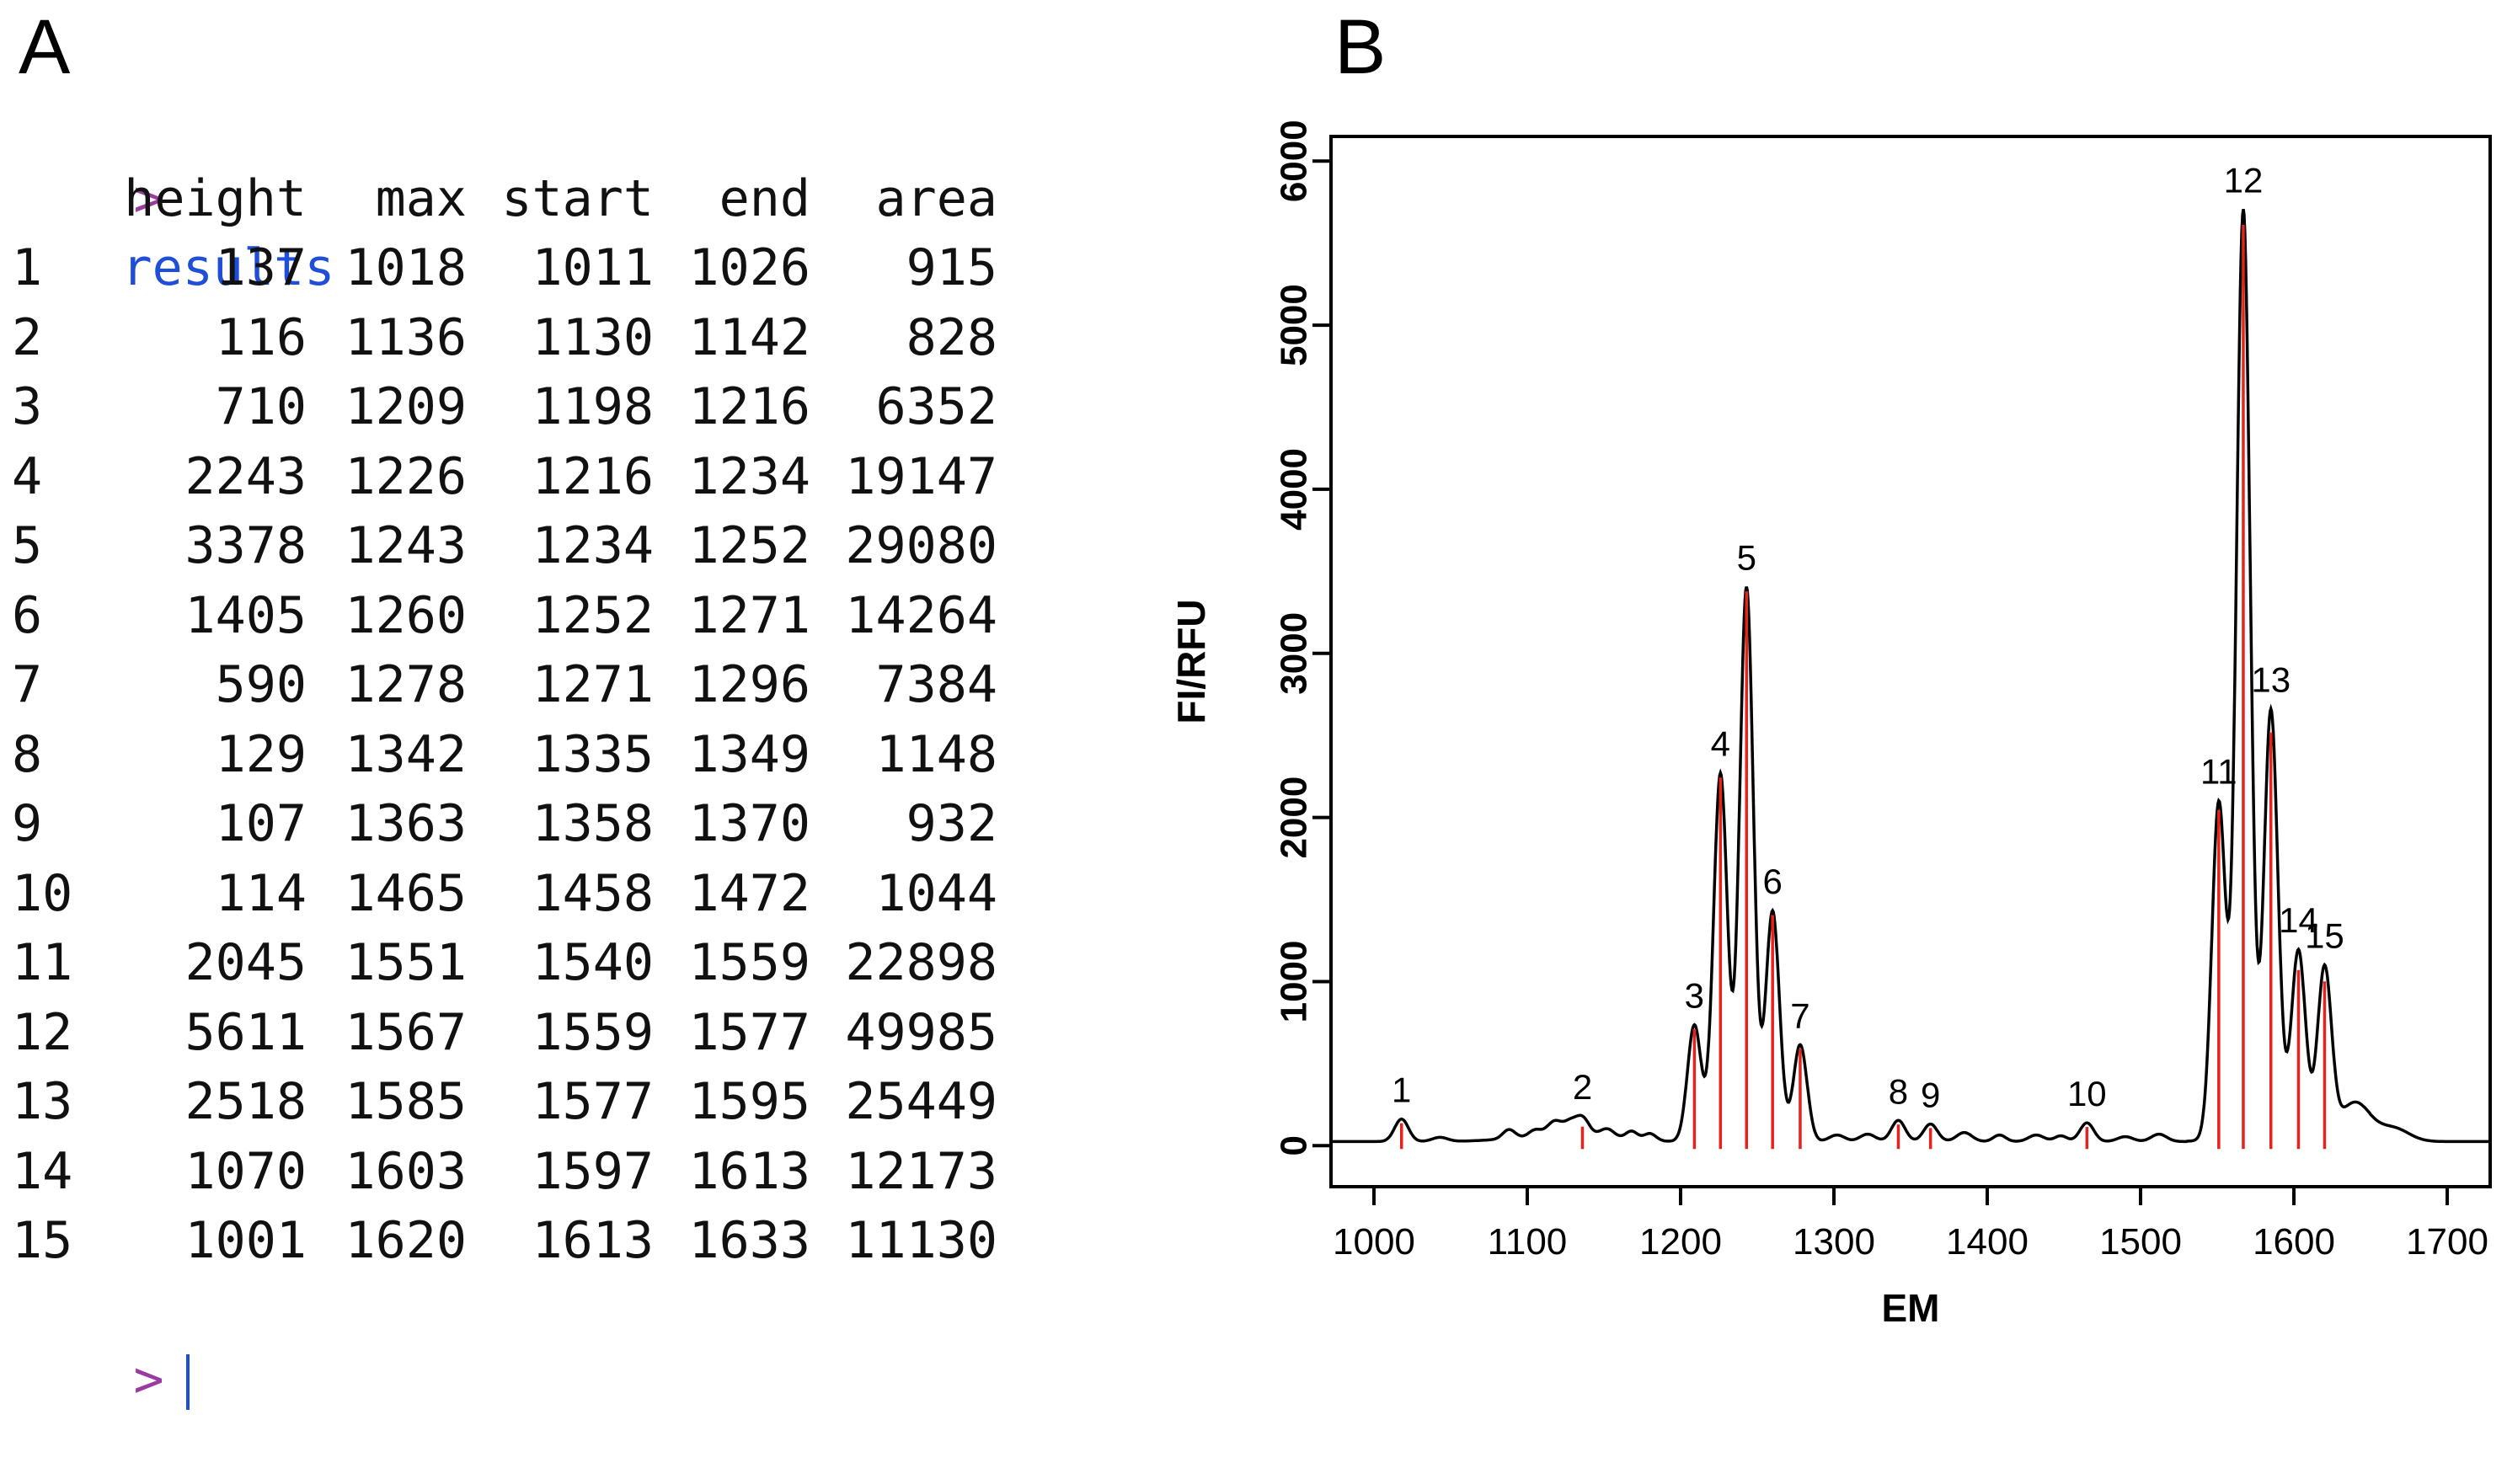 This screenshot has height=1484, width=2507. Describe the element at coordinates (1680, 1242) in the screenshot. I see `x-tick-label: 1200` at that location.